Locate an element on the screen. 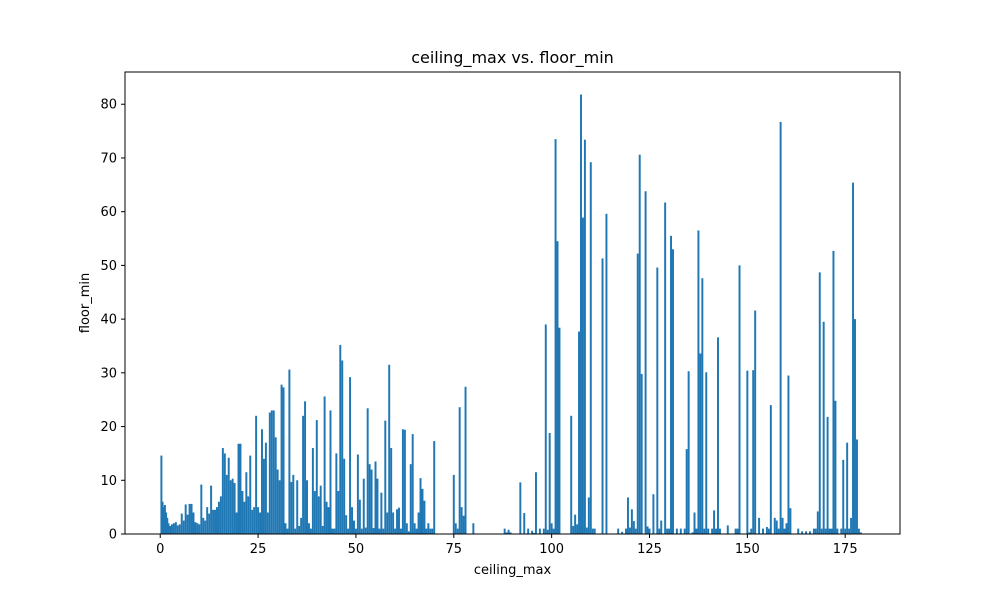 Image resolution: width=1000 pixels, height=600 pixels. y-axis: 0 10 20 30 40 50 60 70 80 is located at coordinates (112, 320).